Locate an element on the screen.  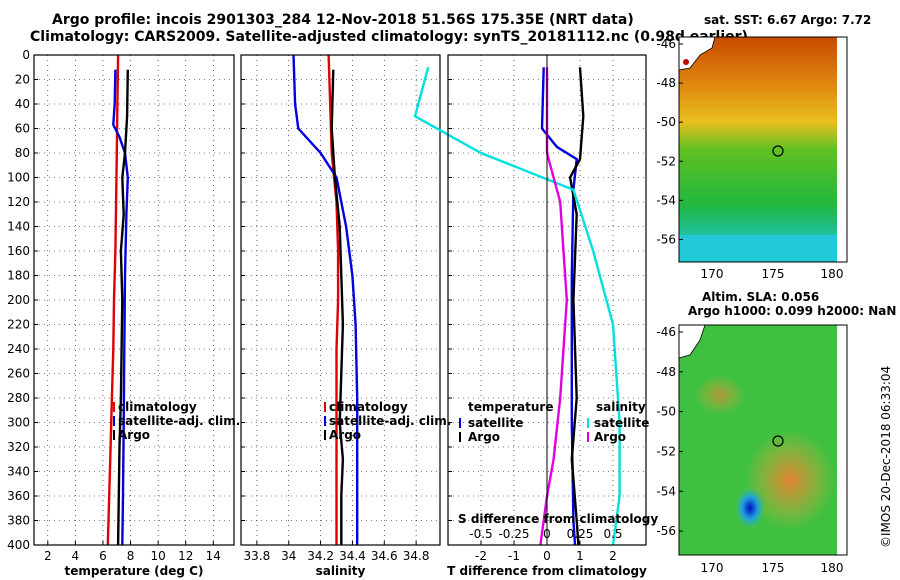
land-marker is located at coordinates (686, 62).